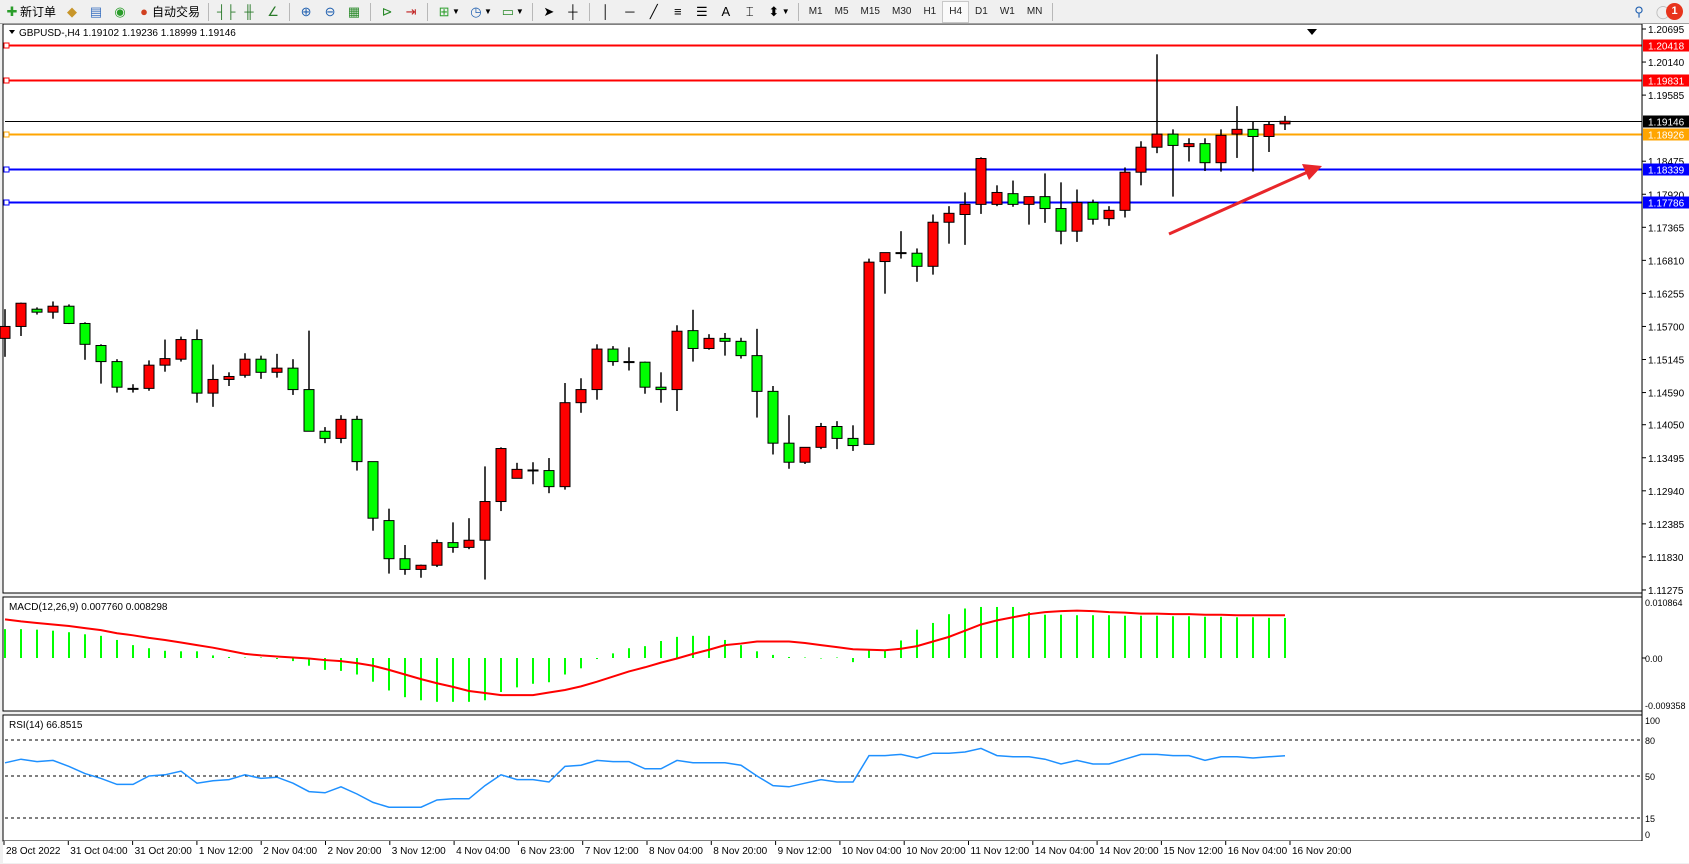 The height and width of the screenshot is (864, 1689). I want to click on timeframe-h4: H4, so click(956, 11).